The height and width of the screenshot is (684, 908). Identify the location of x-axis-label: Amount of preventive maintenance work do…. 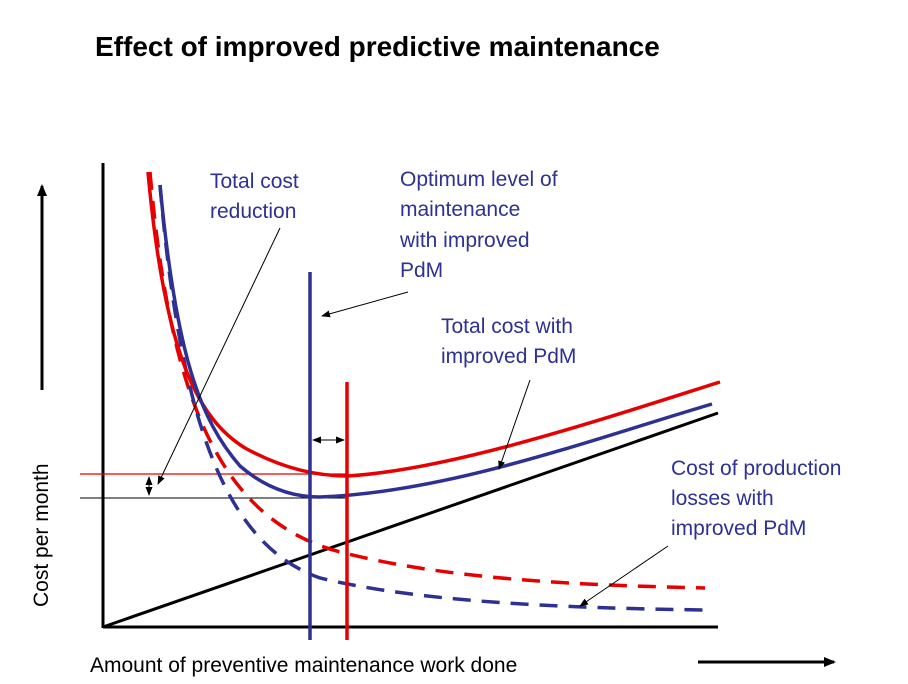
(303, 665).